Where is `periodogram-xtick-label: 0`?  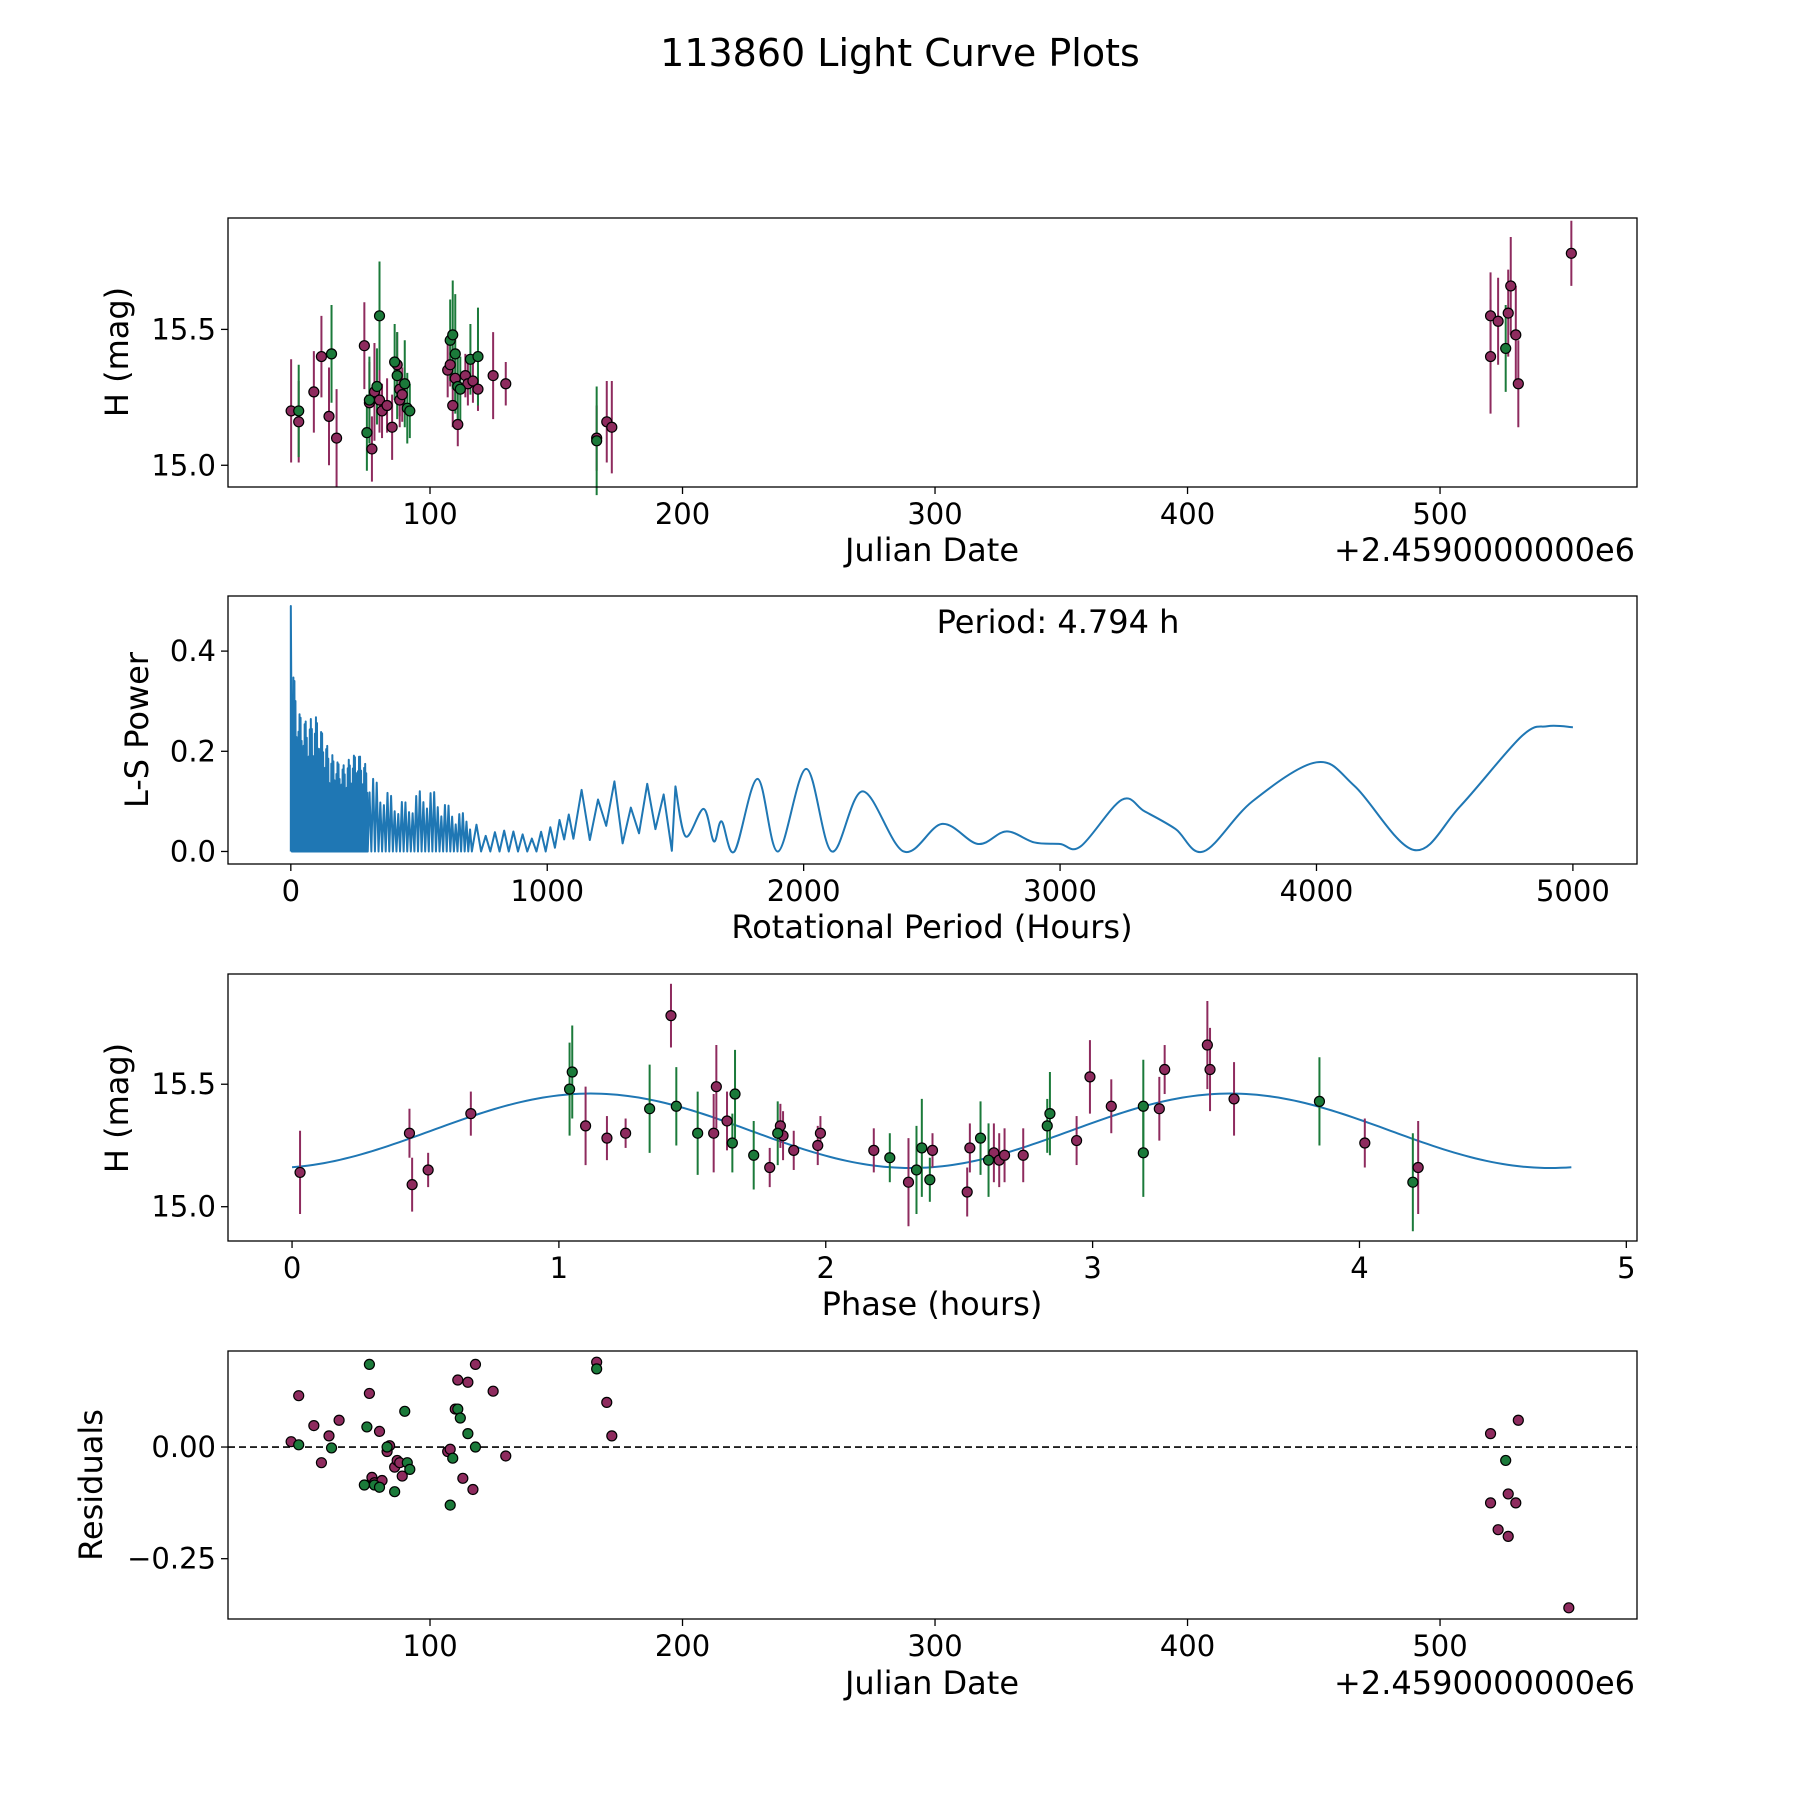 periodogram-xtick-label: 0 is located at coordinates (291, 891).